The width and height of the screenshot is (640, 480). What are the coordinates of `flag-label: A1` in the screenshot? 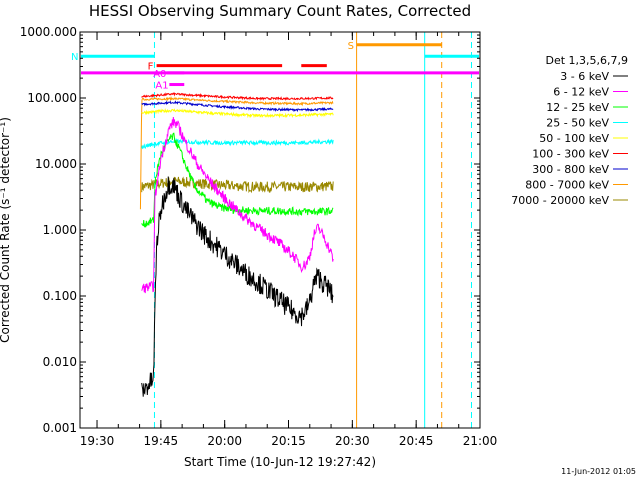 It's located at (161, 86).